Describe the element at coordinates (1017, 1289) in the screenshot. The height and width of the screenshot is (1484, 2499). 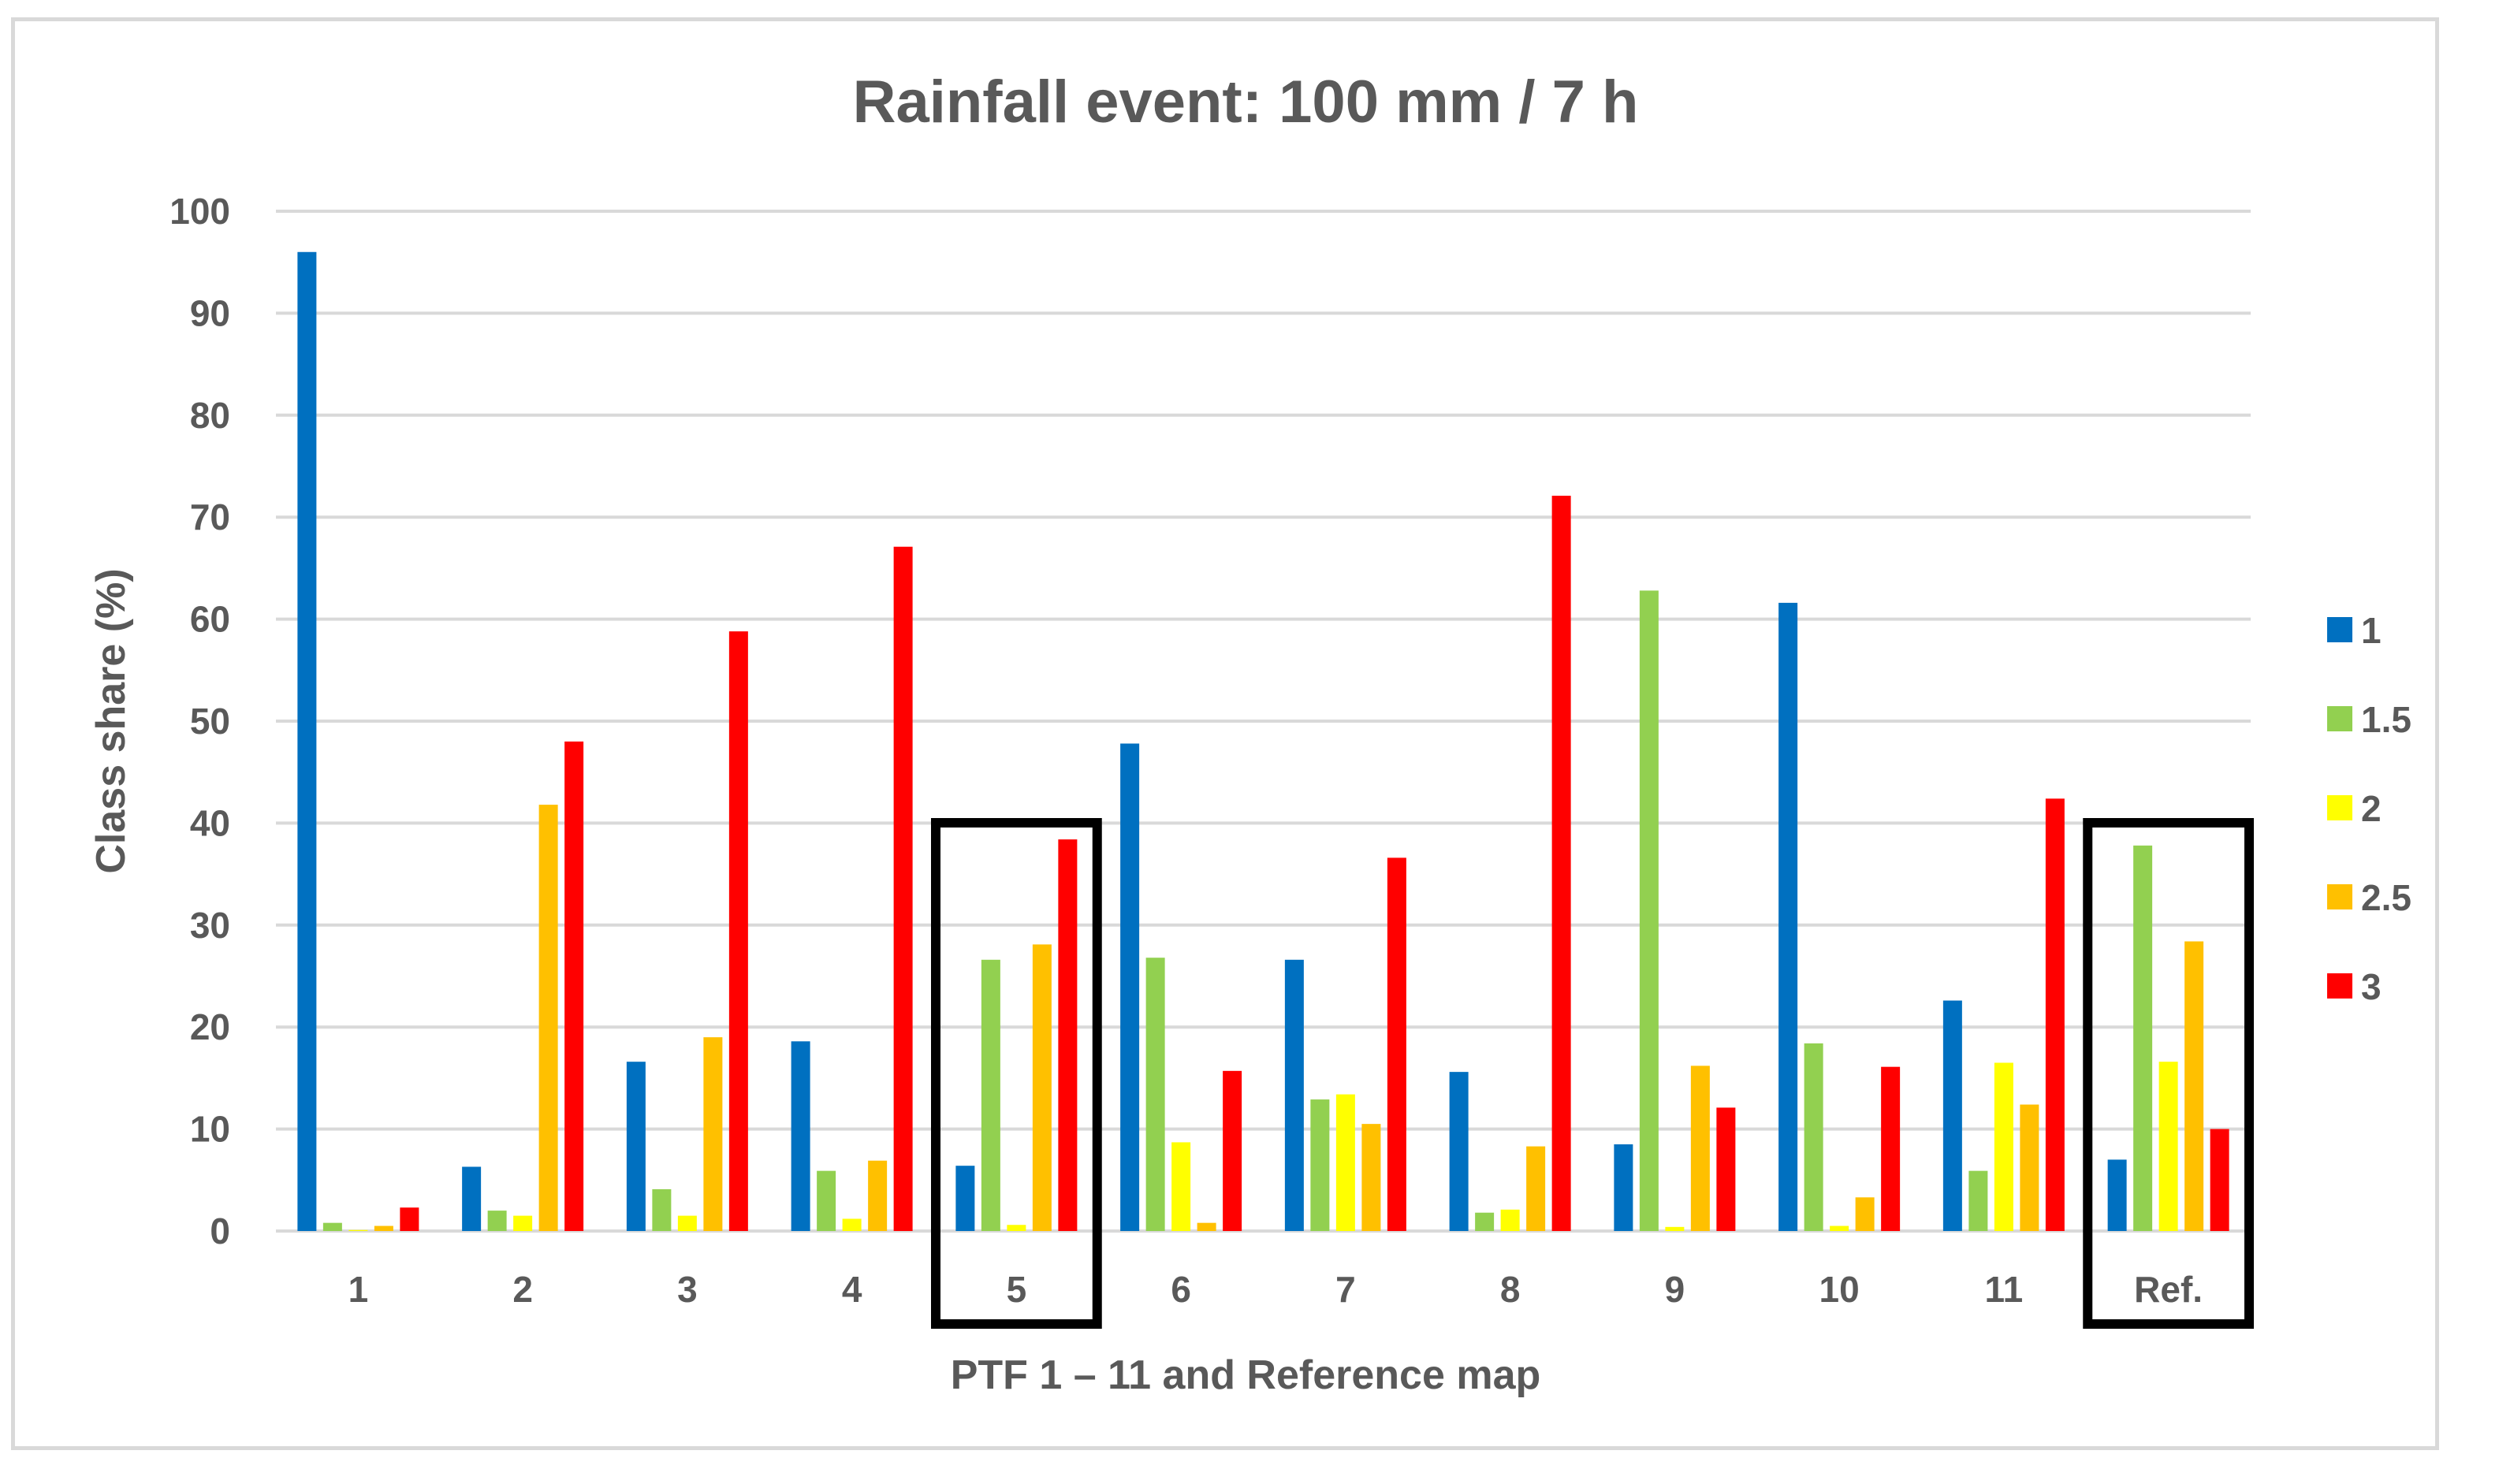
I see `x-tick-label: 5` at that location.